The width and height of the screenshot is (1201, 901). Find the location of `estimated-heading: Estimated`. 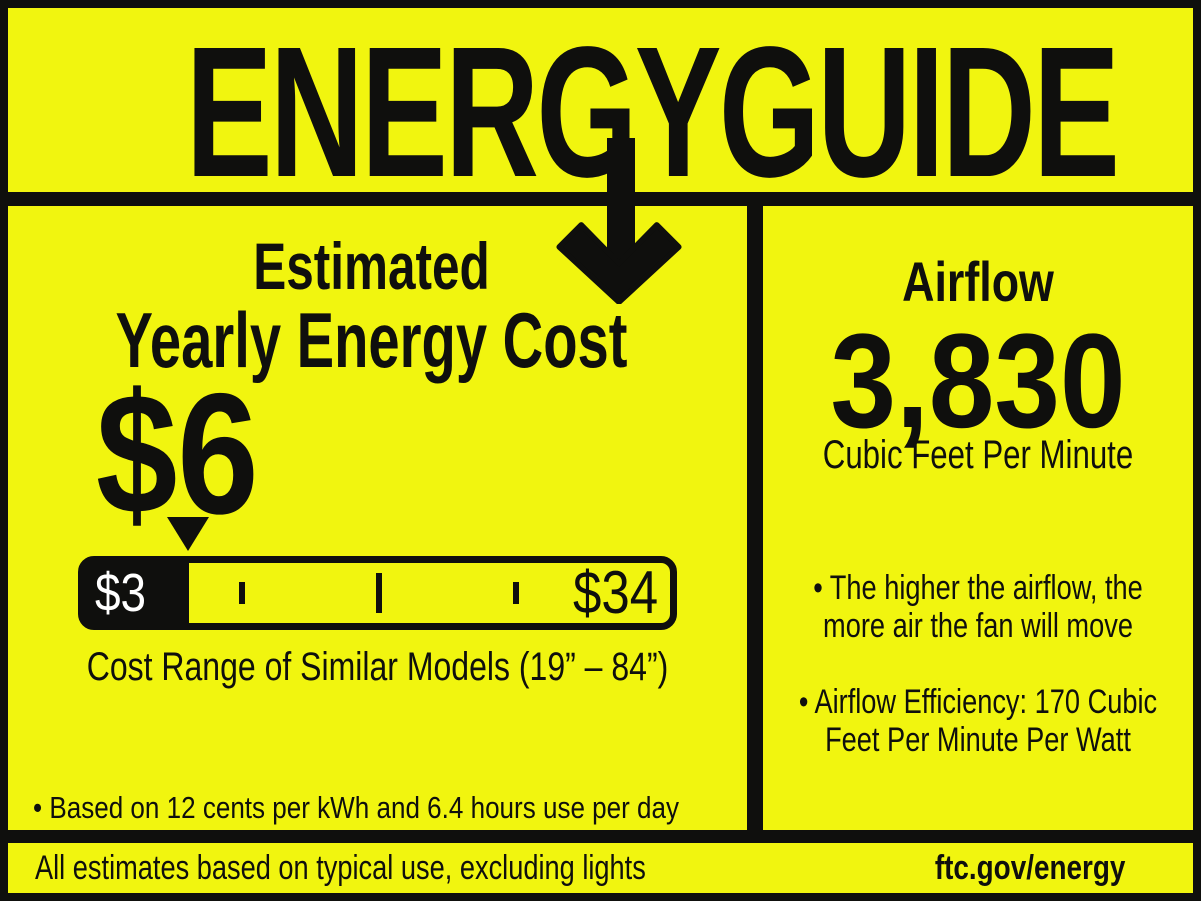

estimated-heading: Estimated is located at coordinates (371, 266).